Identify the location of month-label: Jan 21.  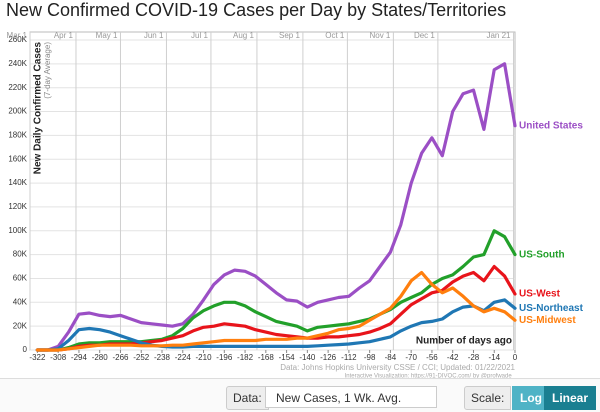
(498, 35).